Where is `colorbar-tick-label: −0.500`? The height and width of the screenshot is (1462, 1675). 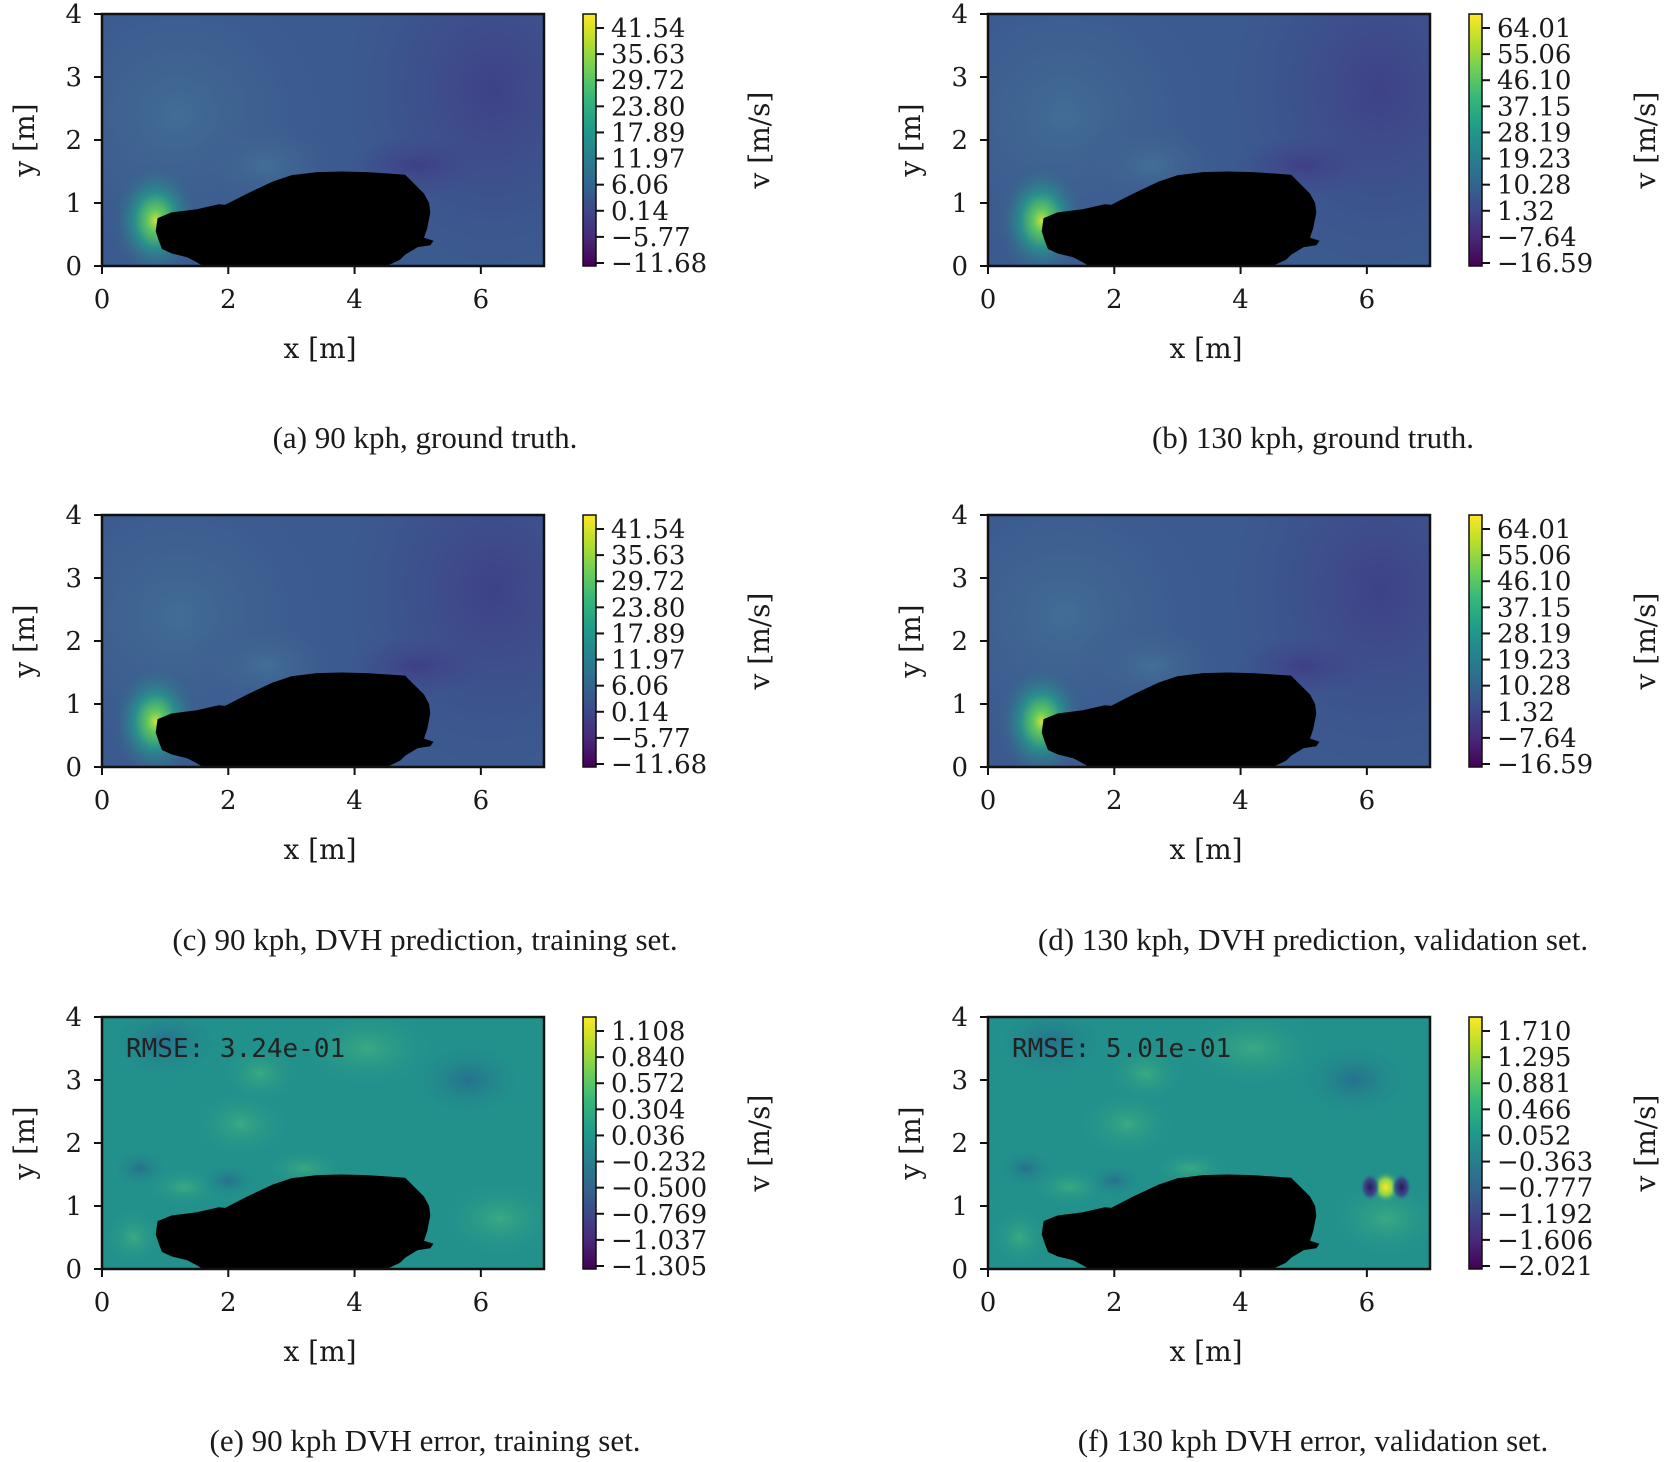
colorbar-tick-label: −0.500 is located at coordinates (659, 1189).